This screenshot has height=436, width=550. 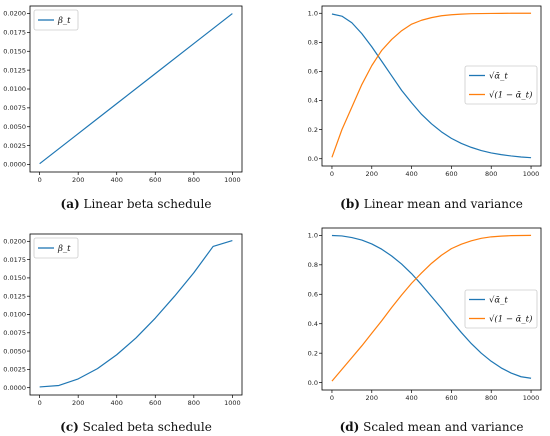 I want to click on caption-text: Scaled beta schedule, so click(x=145, y=427).